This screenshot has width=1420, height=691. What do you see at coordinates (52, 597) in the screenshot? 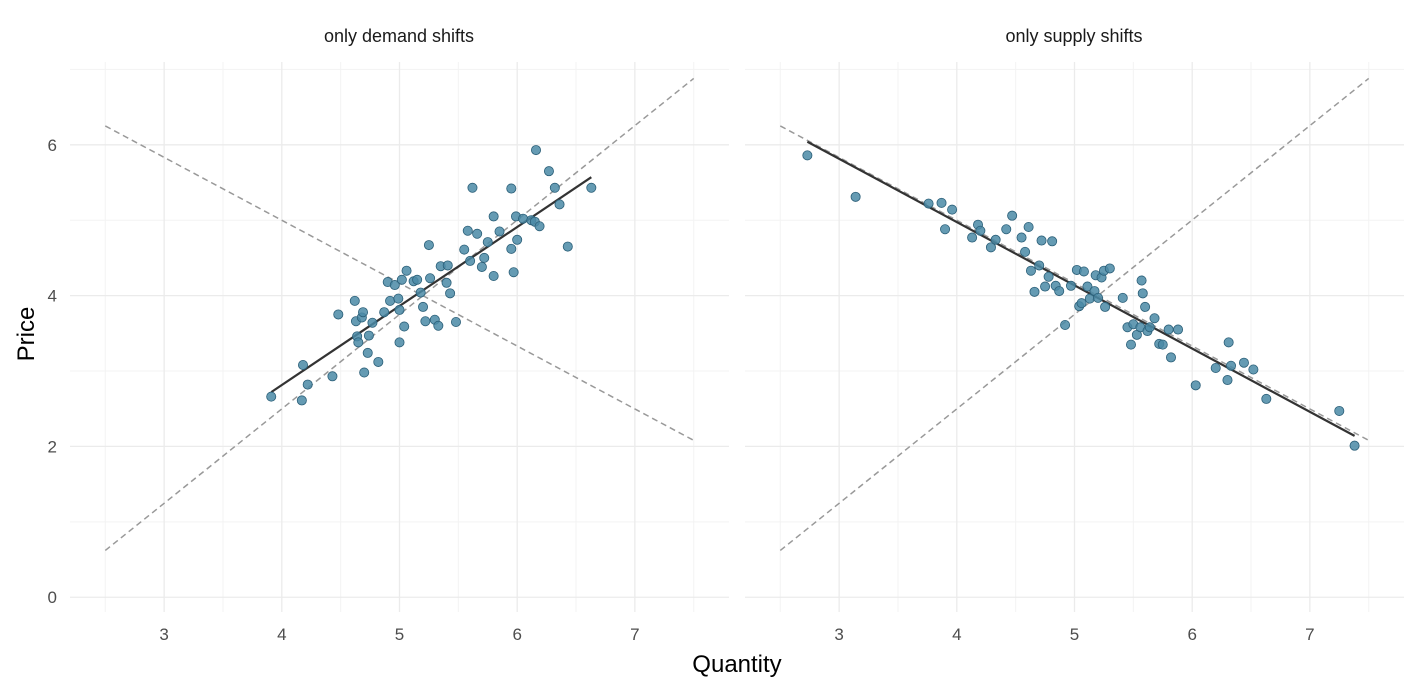
I see `y-tick-label: 0` at bounding box center [52, 597].